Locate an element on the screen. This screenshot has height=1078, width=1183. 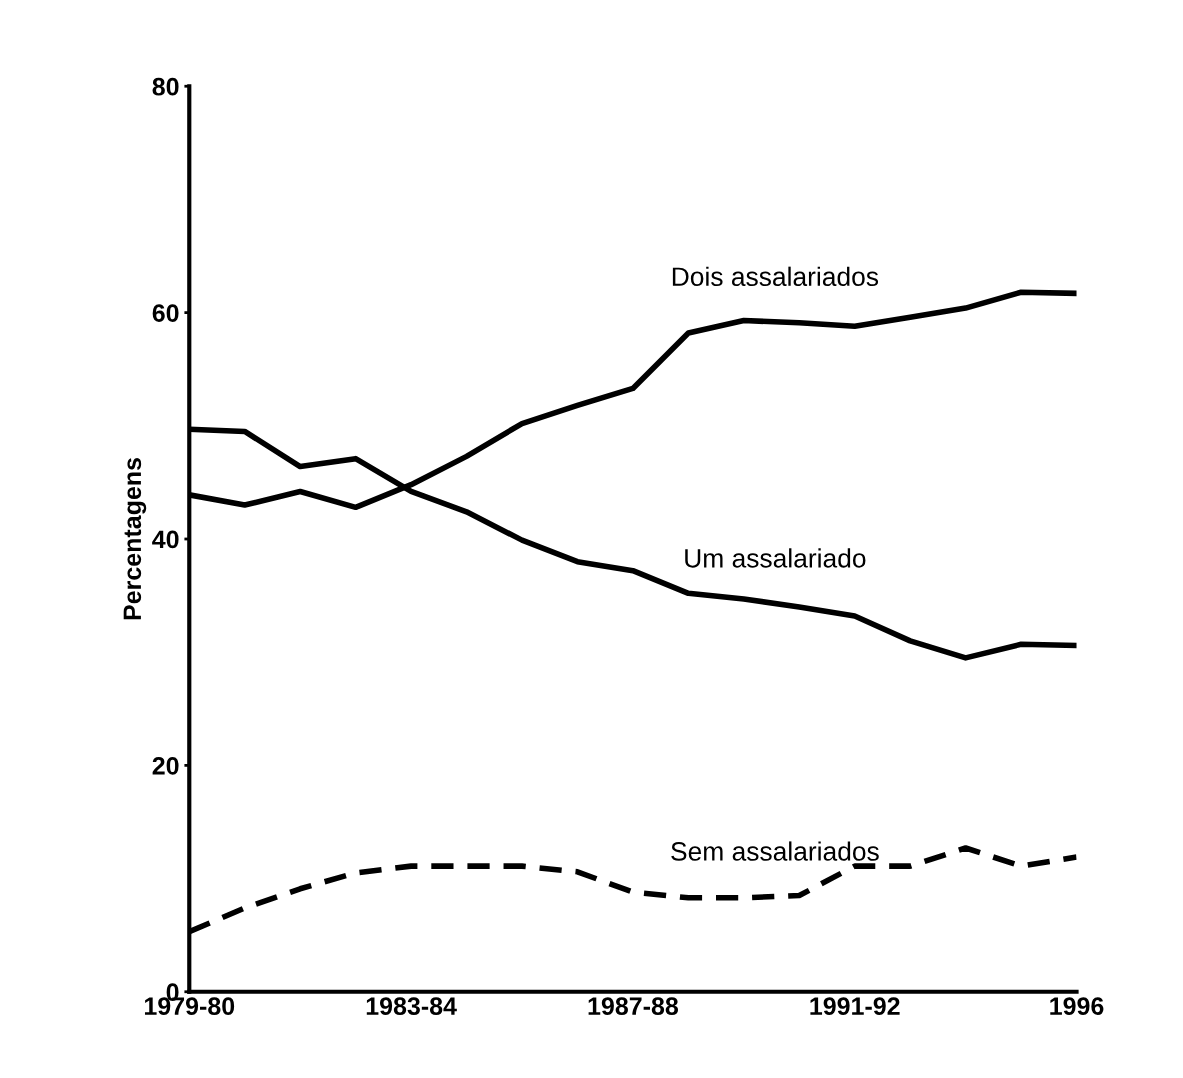
x-tick-label: 1983-84 is located at coordinates (411, 1006).